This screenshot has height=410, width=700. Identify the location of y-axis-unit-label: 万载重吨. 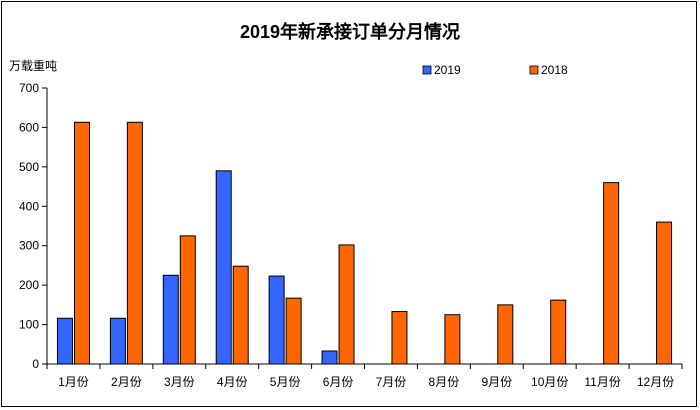
(33, 66).